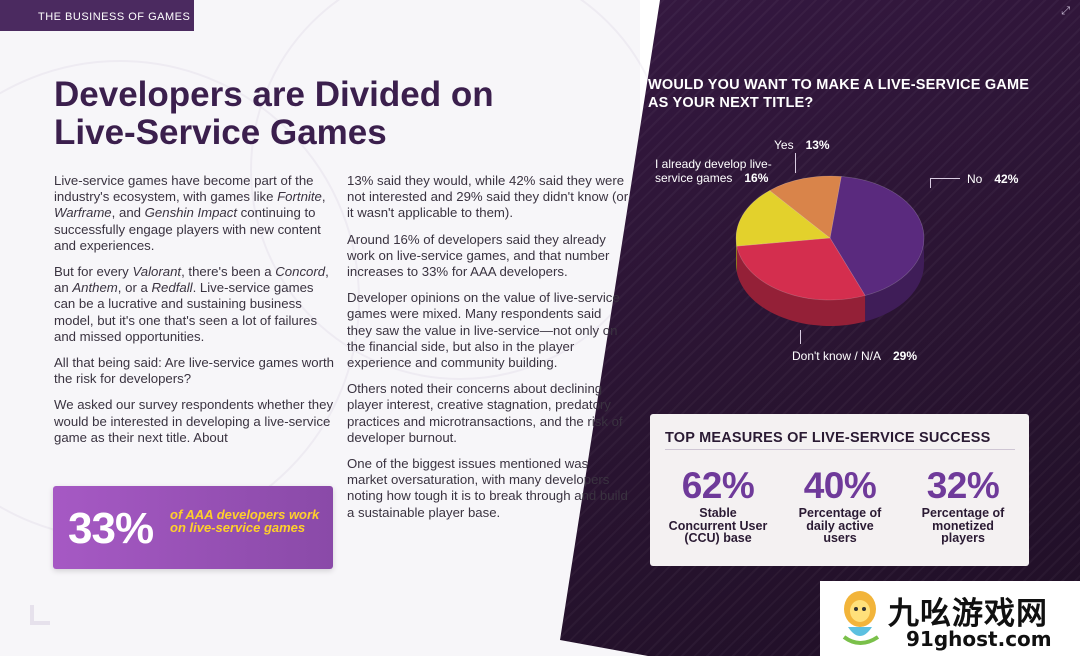 Image resolution: width=1080 pixels, height=656 pixels. I want to click on pie-side-don-t-know-n-a, so click(801, 286).